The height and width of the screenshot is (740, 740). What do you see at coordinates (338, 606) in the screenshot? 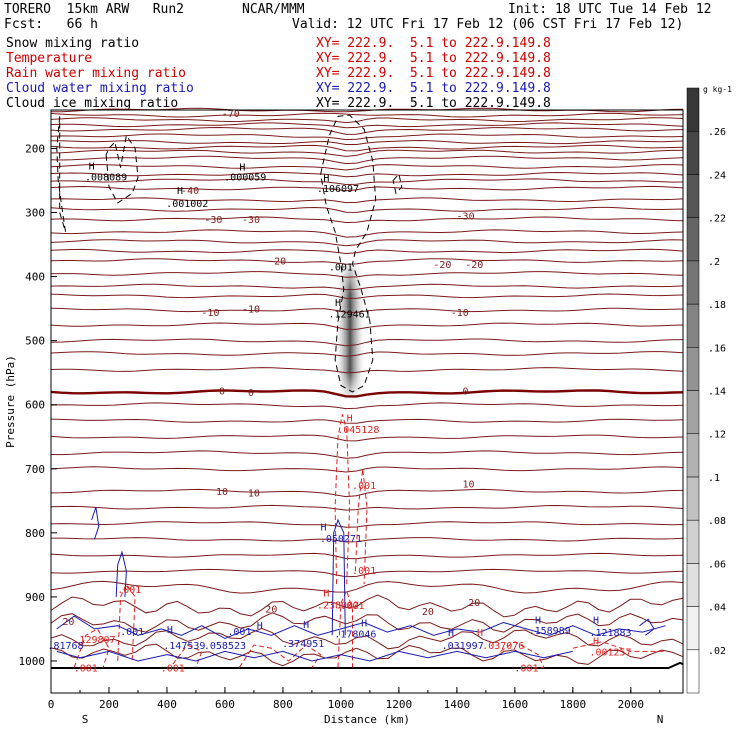
I see `maximum-value-label: .238002` at bounding box center [338, 606].